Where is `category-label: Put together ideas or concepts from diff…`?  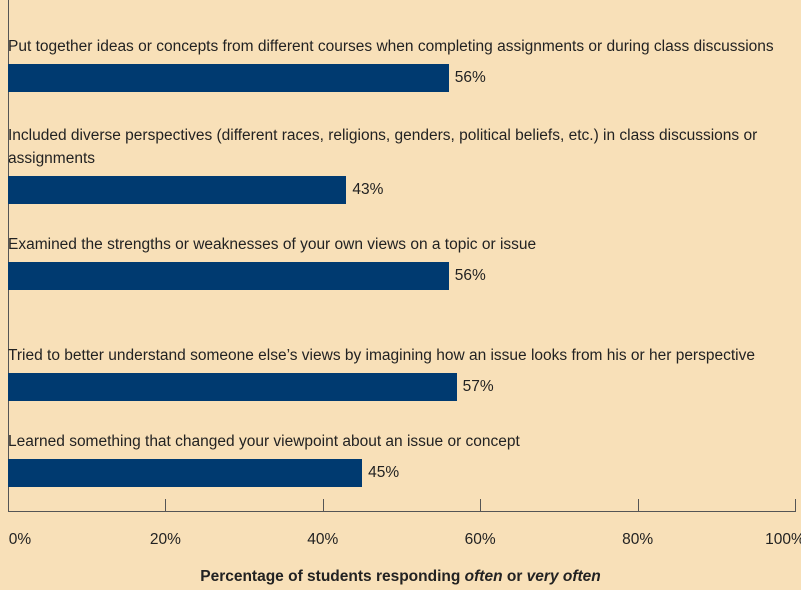
category-label: Put together ideas or concepts from diff… is located at coordinates (391, 46).